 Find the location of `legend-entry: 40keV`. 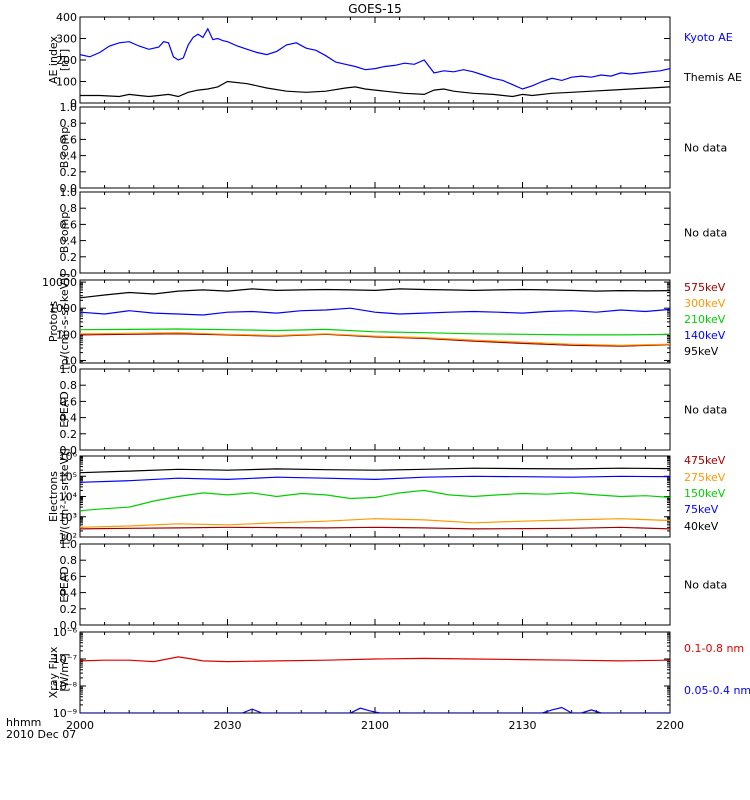

legend-entry: 40keV is located at coordinates (701, 526).